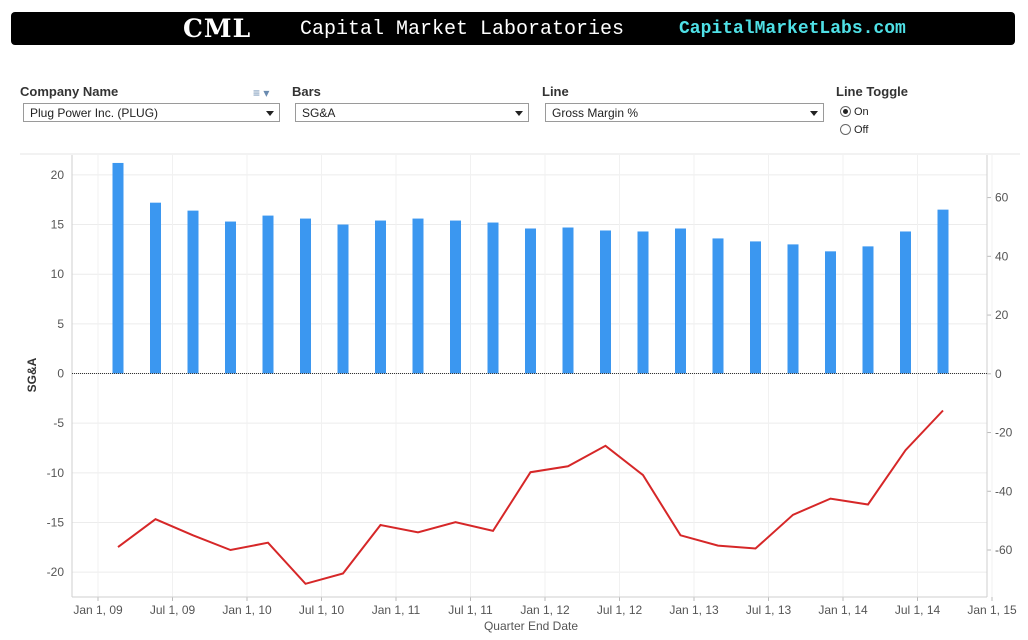  I want to click on y-right-tick-label: -60, so click(1004, 550).